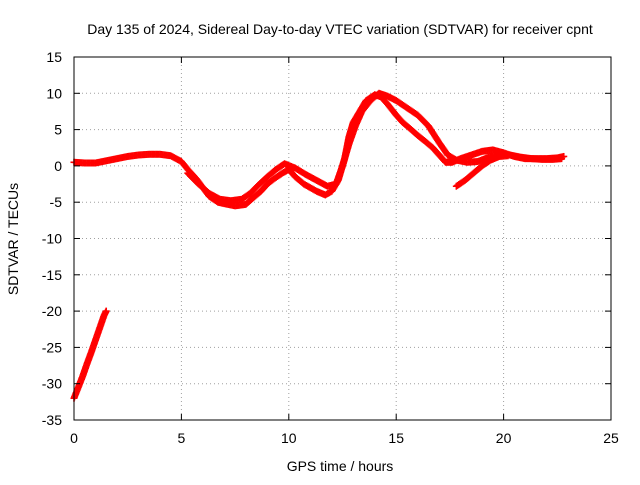 Image resolution: width=640 pixels, height=485 pixels. I want to click on y-tick-label: -30, so click(52, 384).